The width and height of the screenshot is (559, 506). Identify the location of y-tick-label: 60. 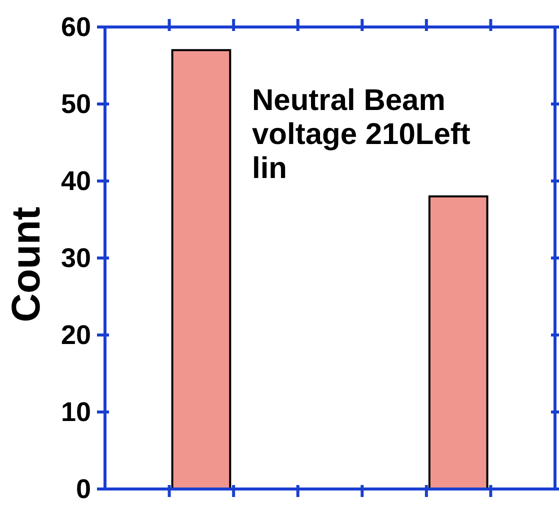
(75, 27).